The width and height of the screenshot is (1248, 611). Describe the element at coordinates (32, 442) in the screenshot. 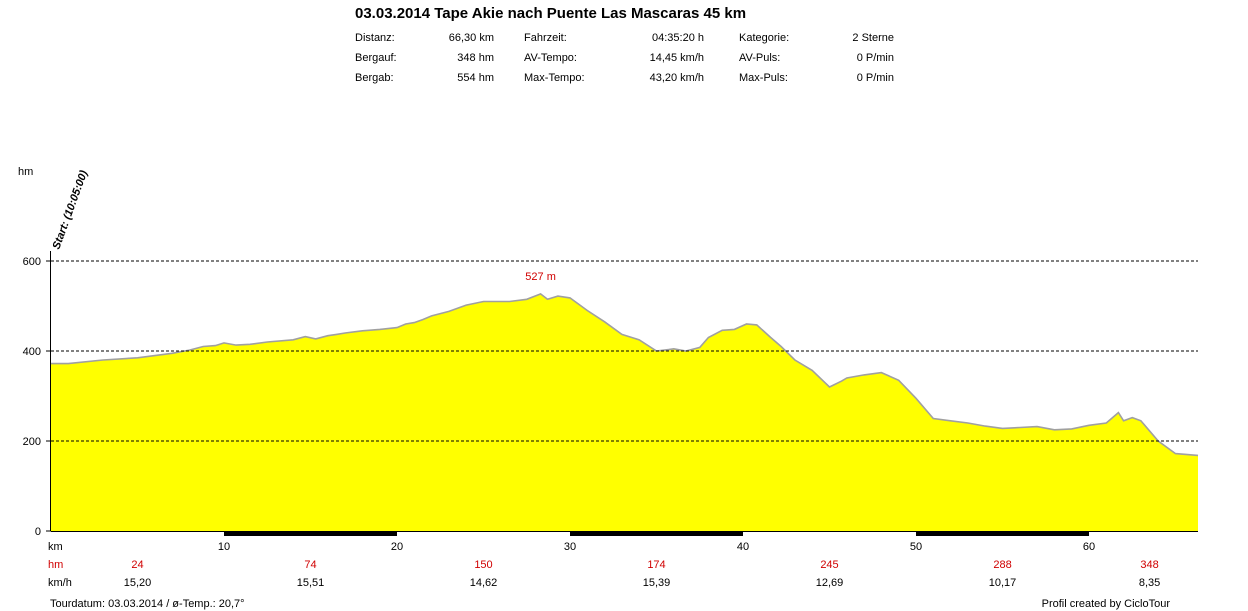

I see `y-tick-label-200: 200` at that location.